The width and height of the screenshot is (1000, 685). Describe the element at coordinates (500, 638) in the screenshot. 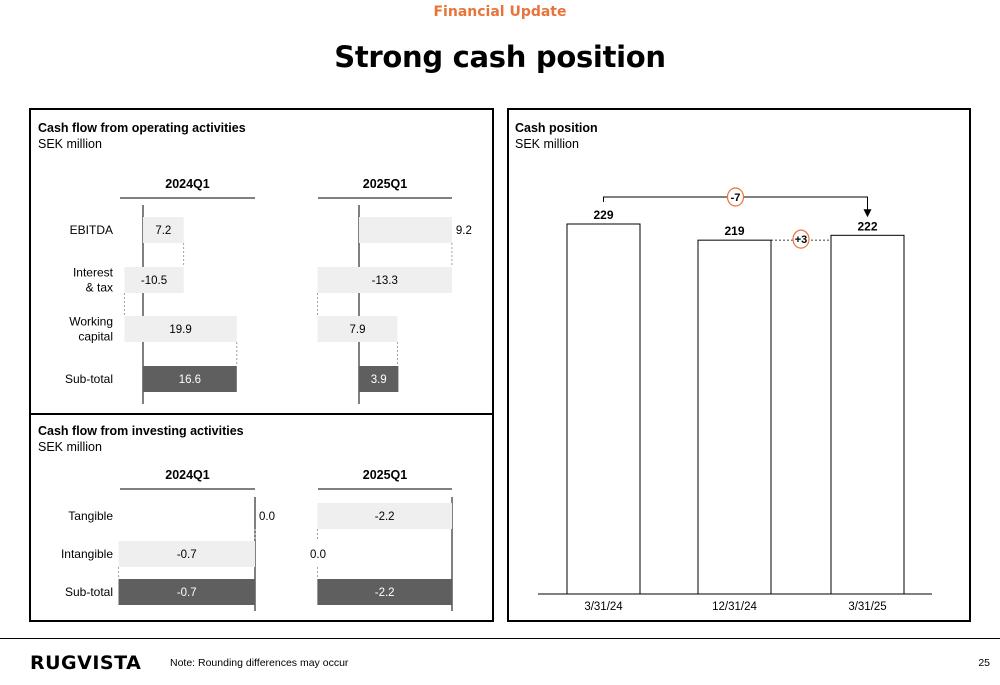

I see `footer-divider` at that location.